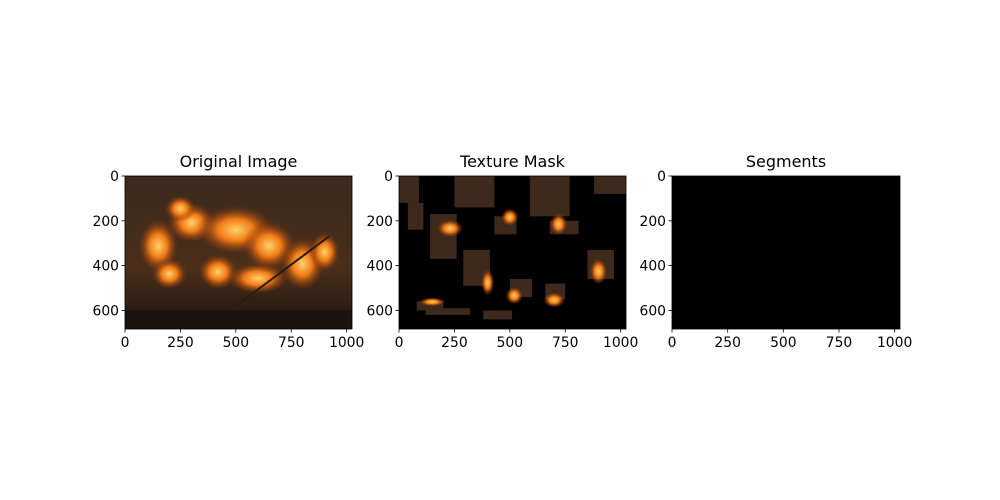  I want to click on panel-title: Texture Mask, so click(512, 161).